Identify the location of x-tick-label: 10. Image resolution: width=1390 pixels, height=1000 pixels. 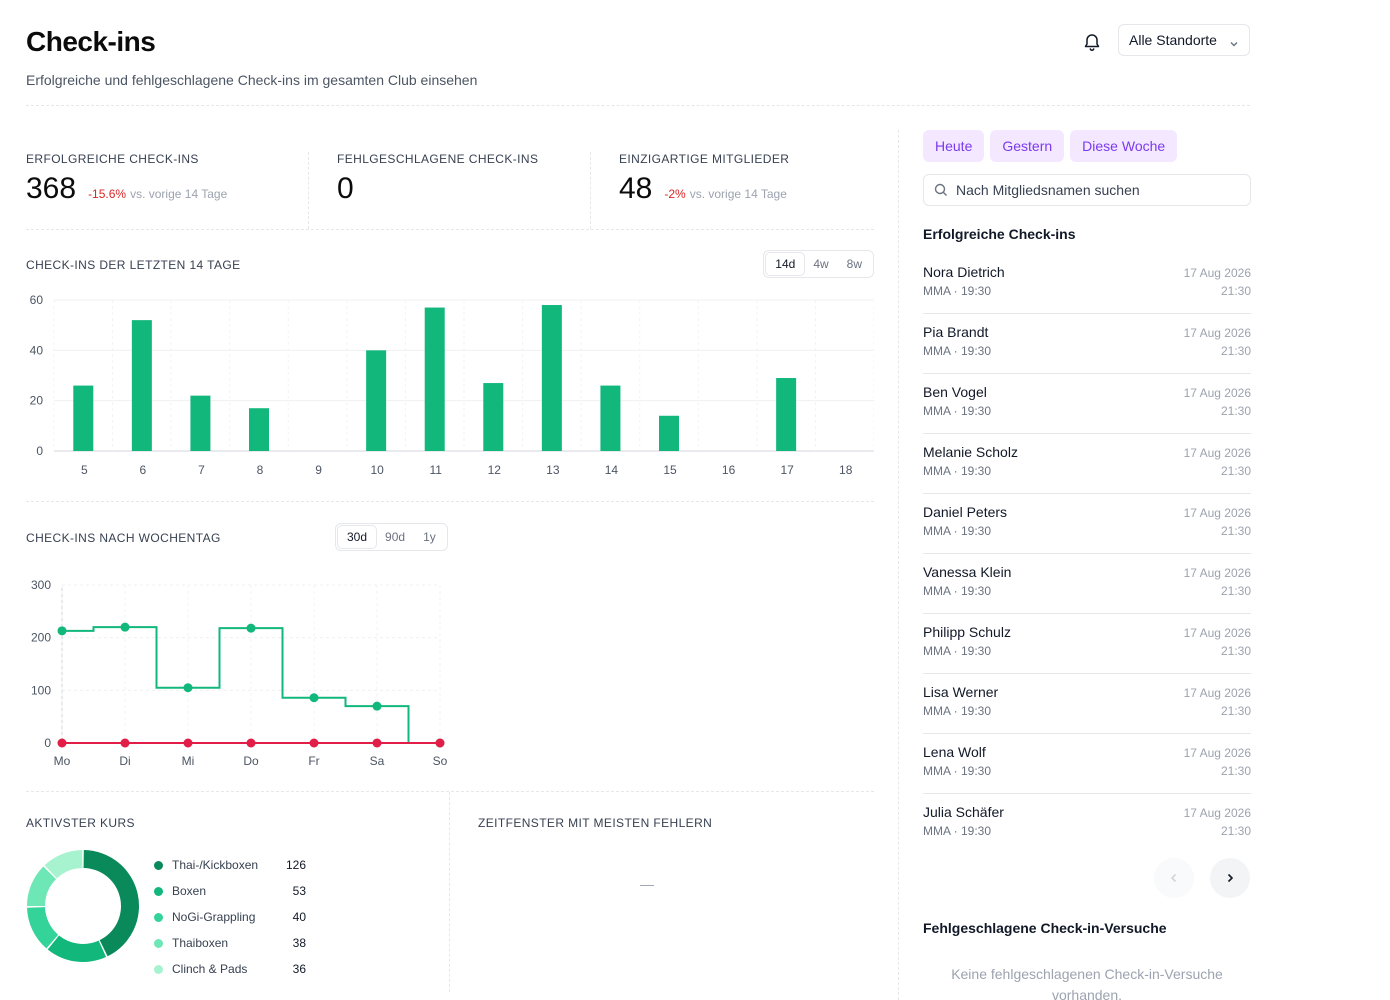
(377, 470).